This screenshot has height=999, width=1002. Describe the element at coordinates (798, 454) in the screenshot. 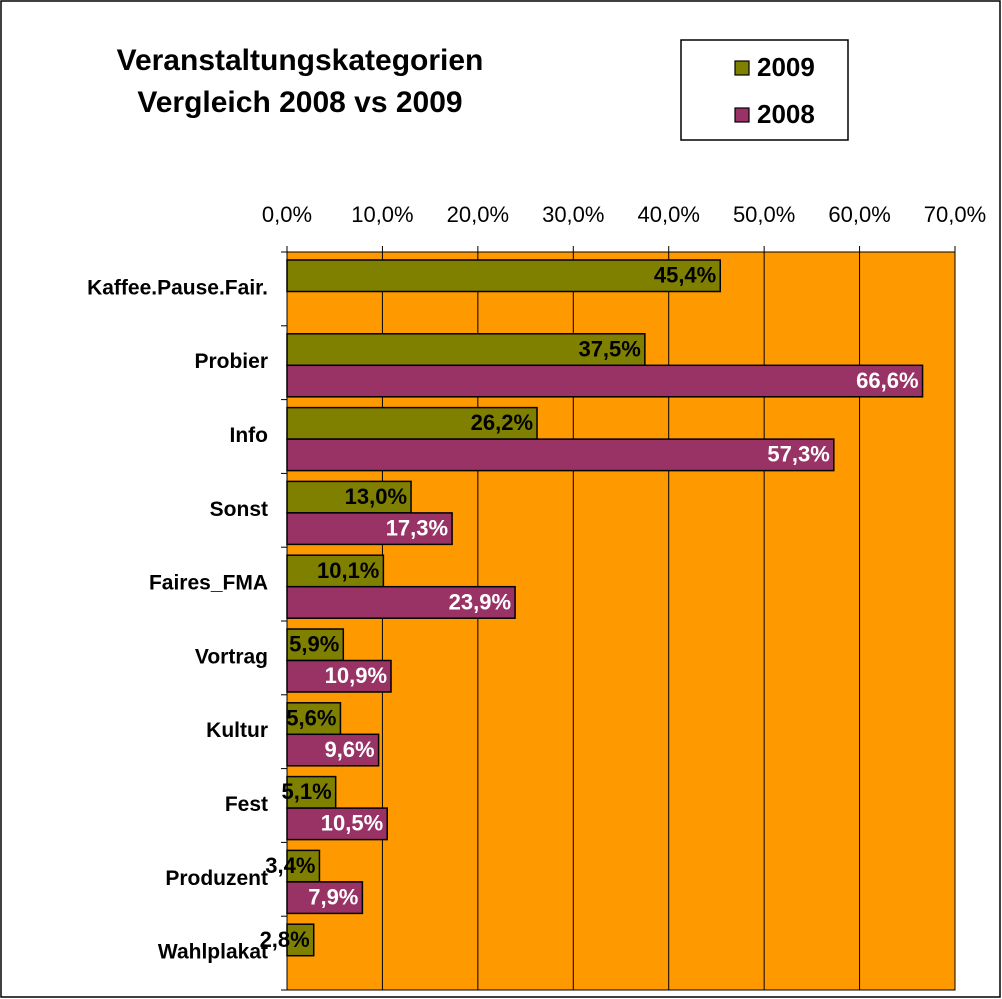

I see `data-label: 57,3%` at that location.